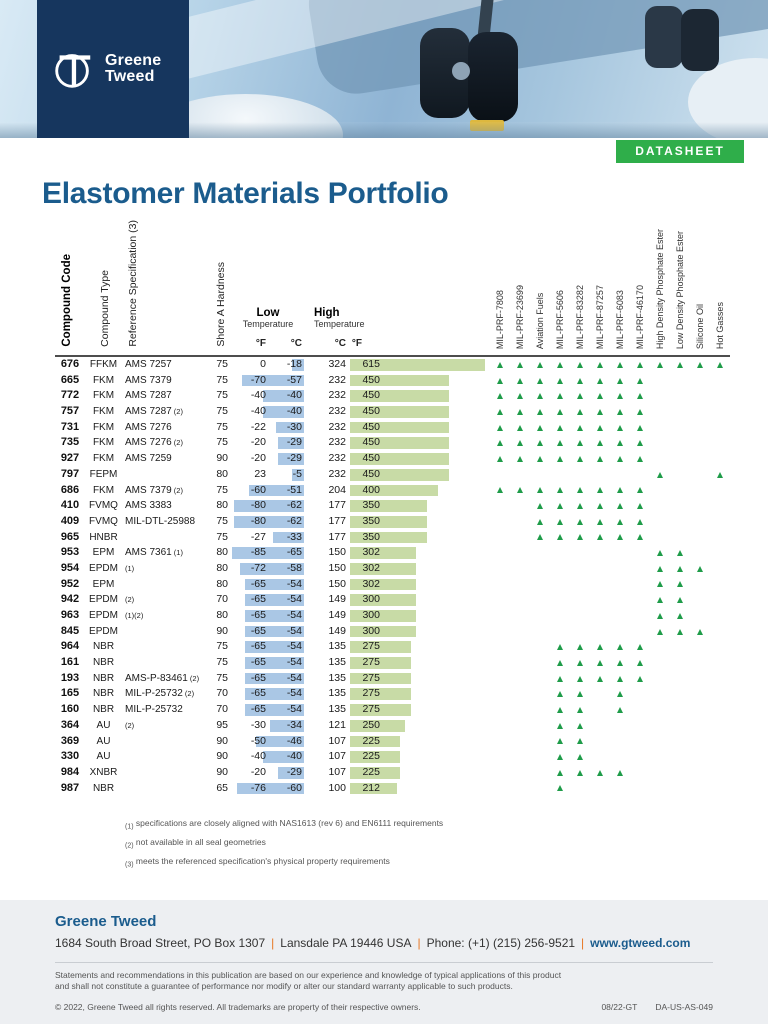 The height and width of the screenshot is (1024, 768). What do you see at coordinates (70, 411) in the screenshot?
I see `cell-compound-code: 757` at bounding box center [70, 411].